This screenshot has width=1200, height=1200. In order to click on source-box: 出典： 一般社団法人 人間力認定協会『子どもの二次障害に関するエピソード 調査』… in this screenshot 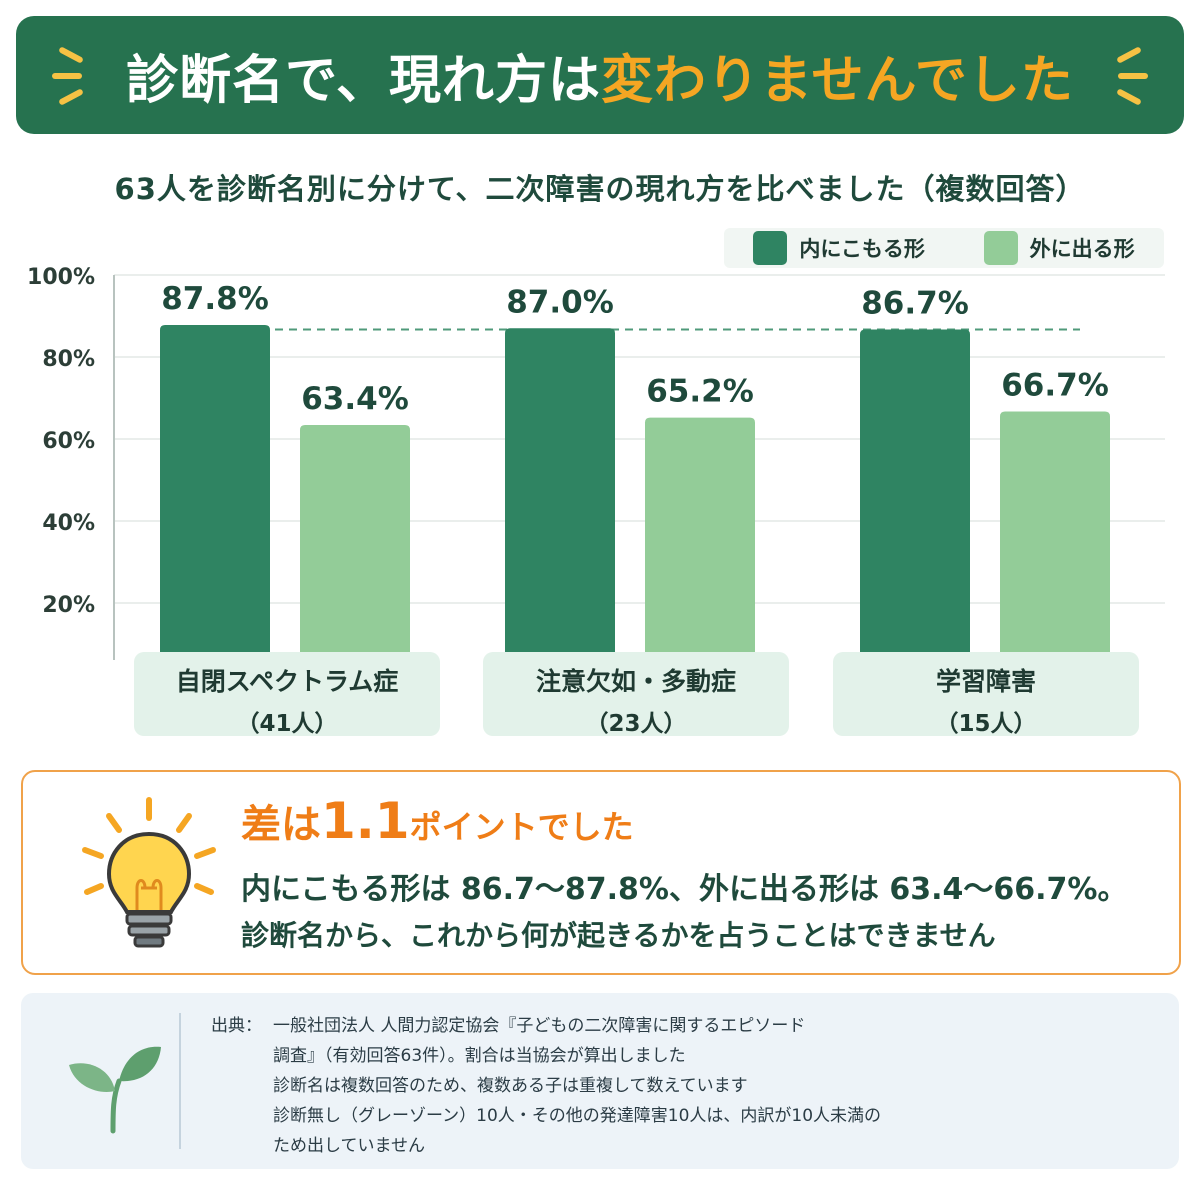, I will do `click(600, 1081)`.